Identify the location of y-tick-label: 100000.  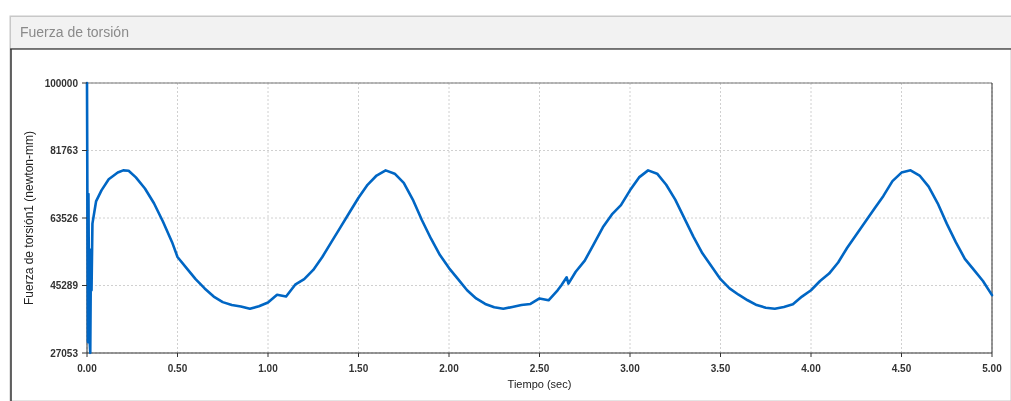
(61, 83).